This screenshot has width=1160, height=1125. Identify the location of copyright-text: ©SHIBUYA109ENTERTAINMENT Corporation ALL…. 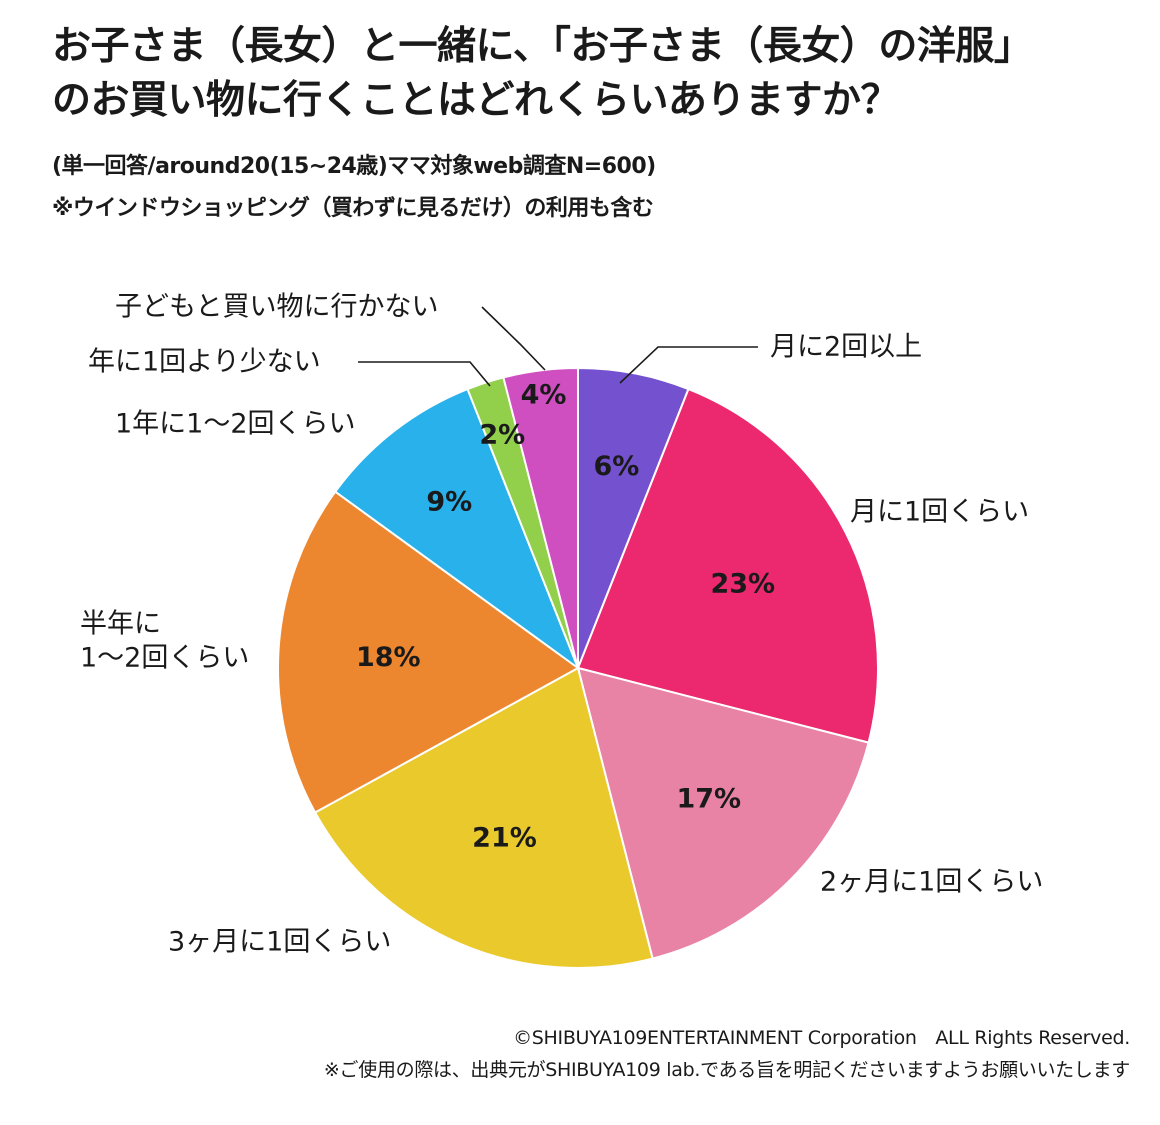
(821, 1038).